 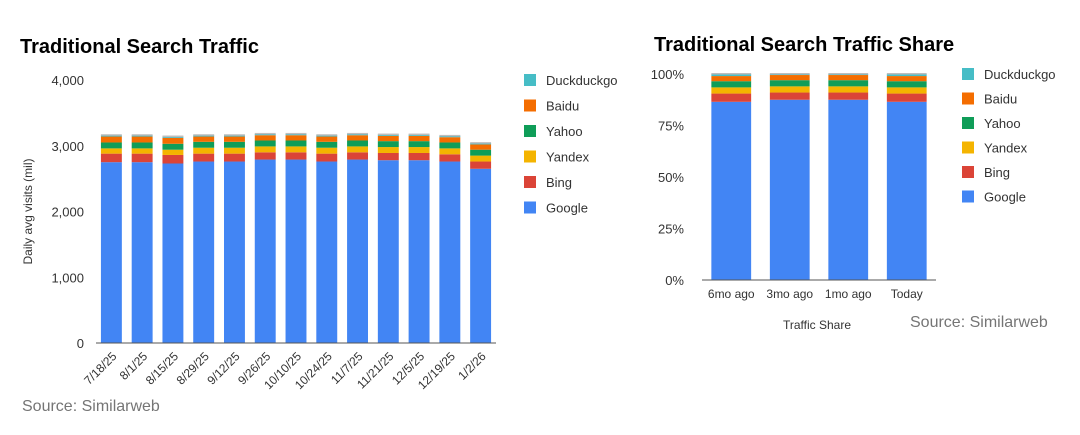 I want to click on x-tick-label: 8/15/25, so click(x=162, y=368).